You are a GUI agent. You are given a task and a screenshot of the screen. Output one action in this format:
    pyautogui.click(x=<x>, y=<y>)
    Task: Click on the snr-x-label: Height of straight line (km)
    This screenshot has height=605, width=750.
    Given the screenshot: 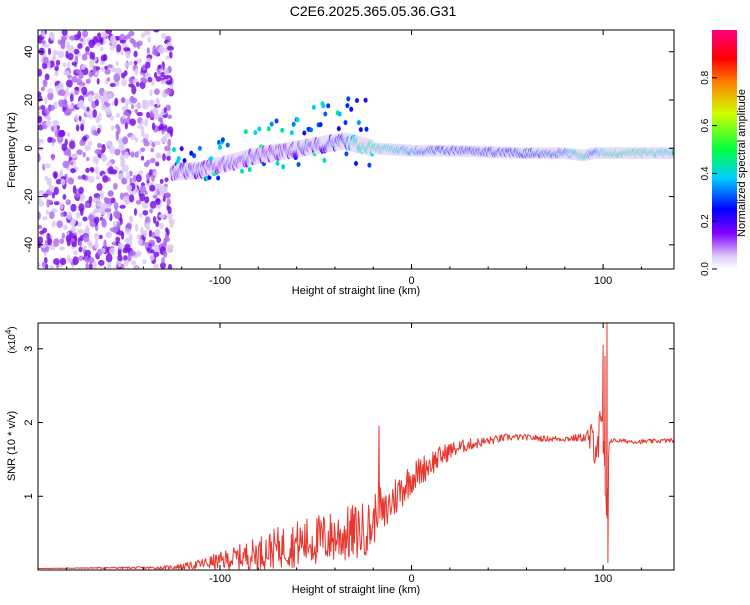 What is the action you would take?
    pyautogui.click(x=356, y=590)
    